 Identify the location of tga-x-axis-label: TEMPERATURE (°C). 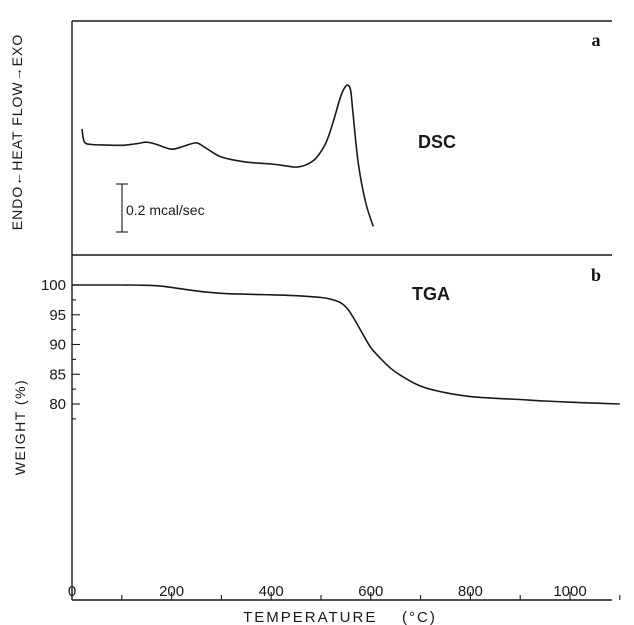
(340, 617).